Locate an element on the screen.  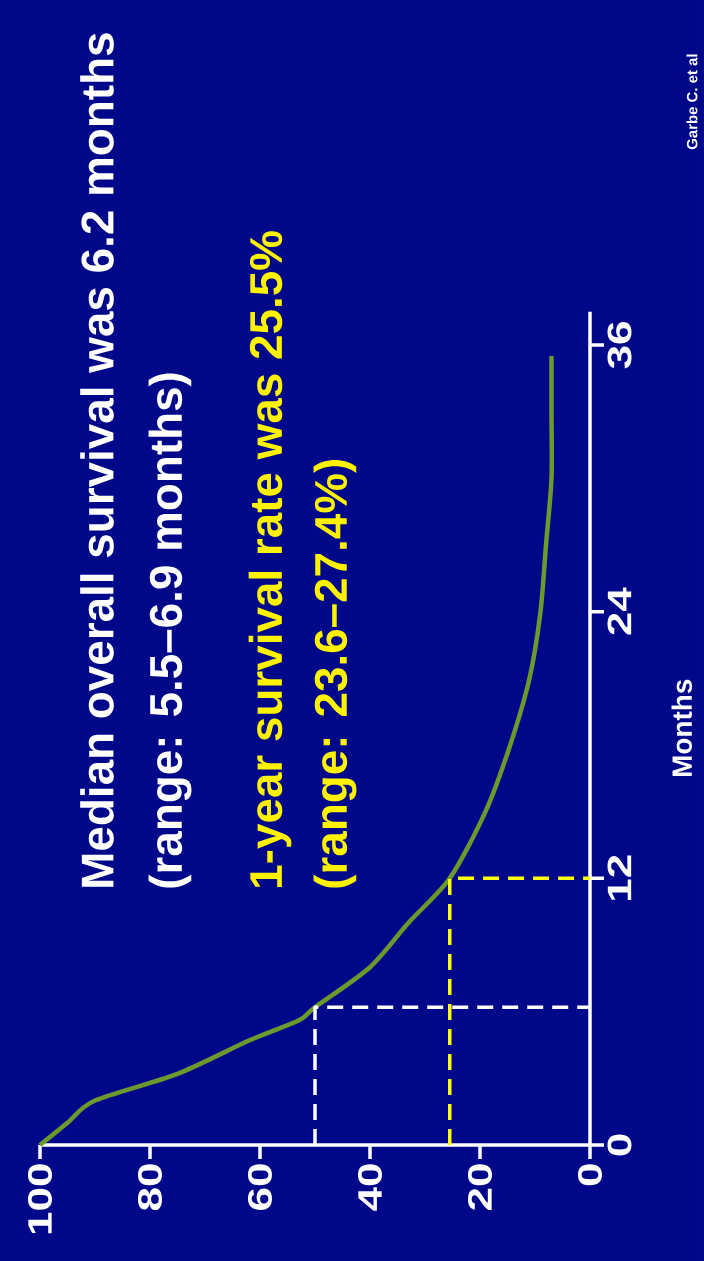
y-tick-label: 24 is located at coordinates (619, 611).